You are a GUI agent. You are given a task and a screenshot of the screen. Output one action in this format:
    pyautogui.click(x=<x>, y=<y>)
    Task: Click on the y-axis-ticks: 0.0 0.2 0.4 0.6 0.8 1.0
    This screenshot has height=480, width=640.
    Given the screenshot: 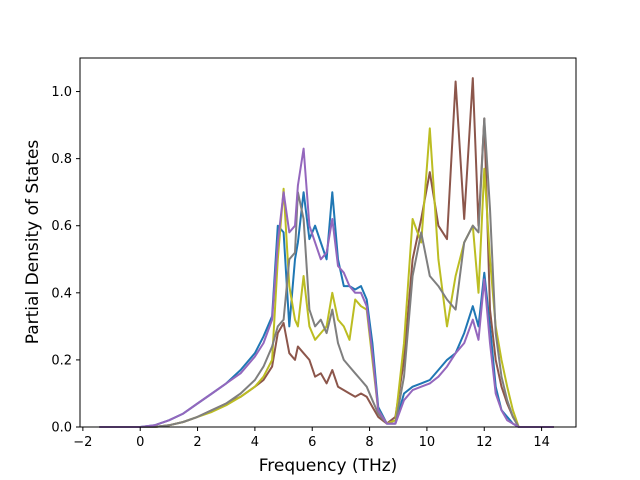 What is the action you would take?
    pyautogui.click(x=65, y=260)
    